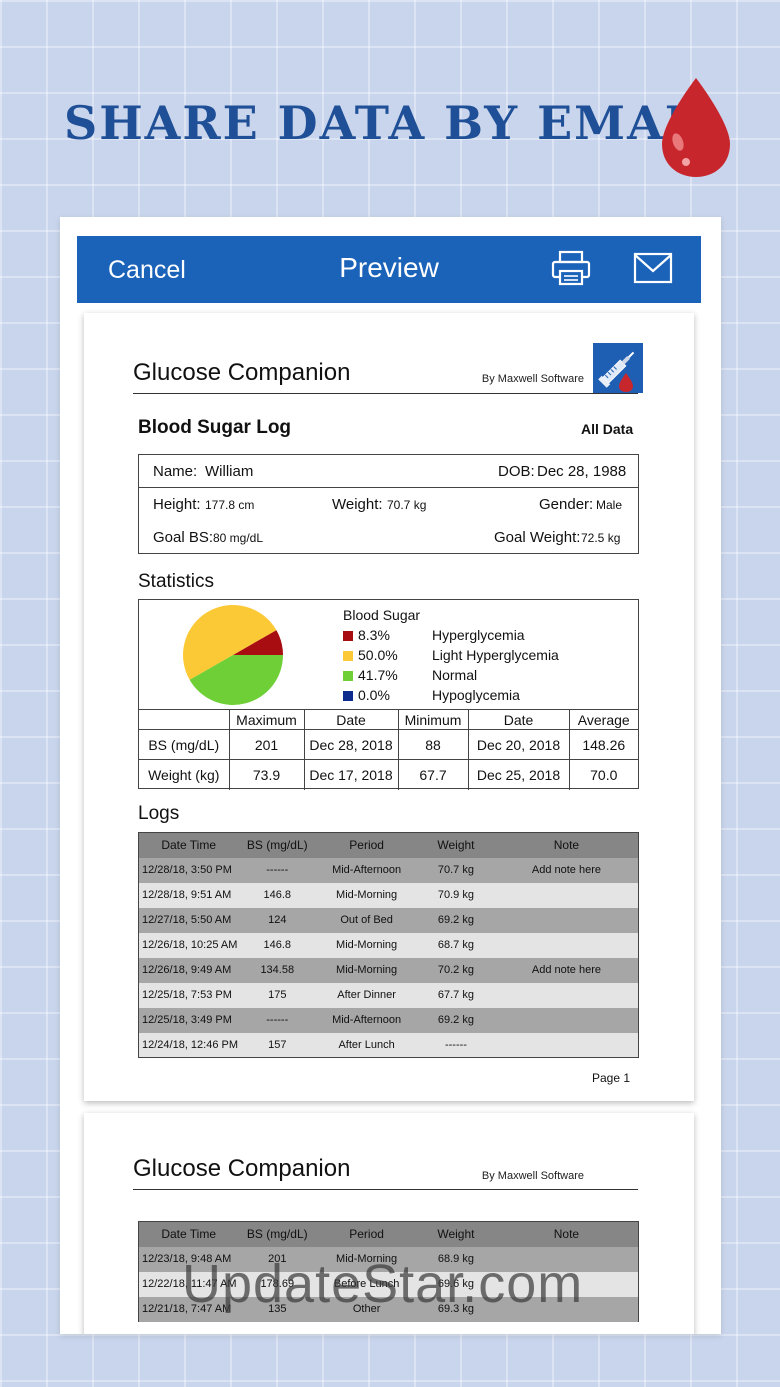 The width and height of the screenshot is (780, 1387). I want to click on pie-slice-hyperglycemia, so click(258, 642).